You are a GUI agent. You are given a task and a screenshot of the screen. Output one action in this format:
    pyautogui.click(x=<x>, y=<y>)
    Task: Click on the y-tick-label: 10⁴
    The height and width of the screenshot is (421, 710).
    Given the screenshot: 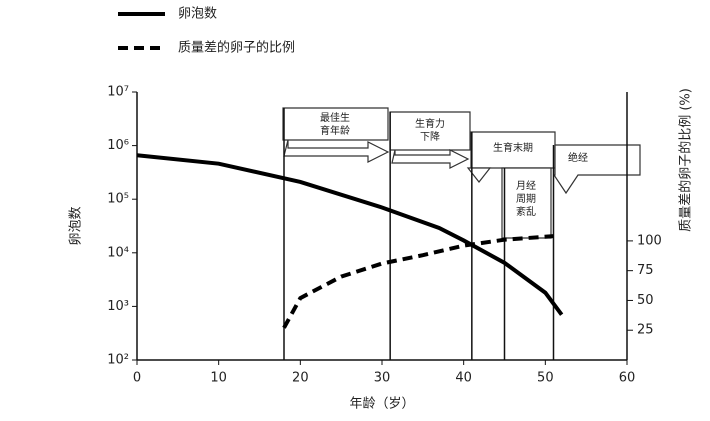 What is the action you would take?
    pyautogui.click(x=118, y=252)
    